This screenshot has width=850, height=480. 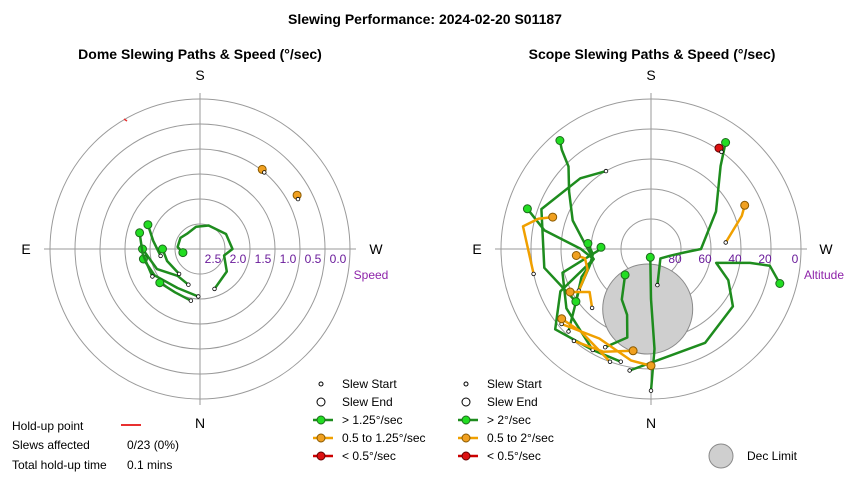 I want to click on dome-tick-label: 0.5, so click(x=313, y=259).